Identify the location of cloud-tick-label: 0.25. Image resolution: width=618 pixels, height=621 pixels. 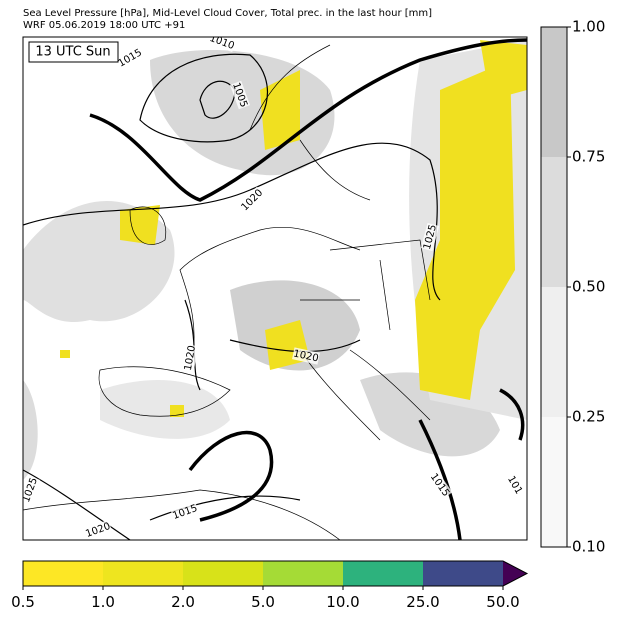
(588, 417).